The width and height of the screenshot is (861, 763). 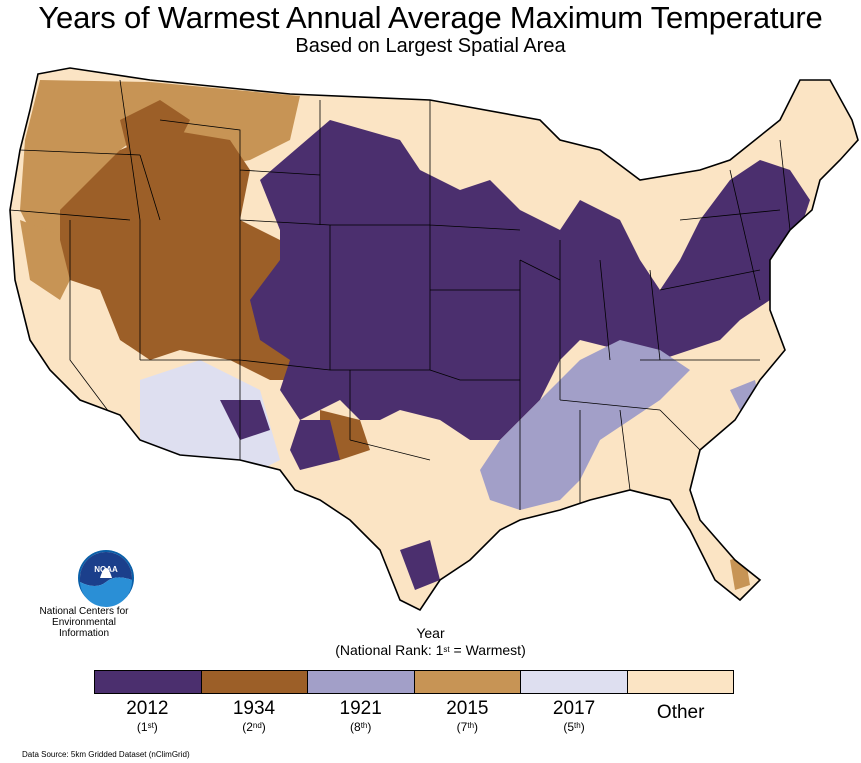 What do you see at coordinates (430, 46) in the screenshot?
I see `page-subtitle: Based on Largest Spatial Area` at bounding box center [430, 46].